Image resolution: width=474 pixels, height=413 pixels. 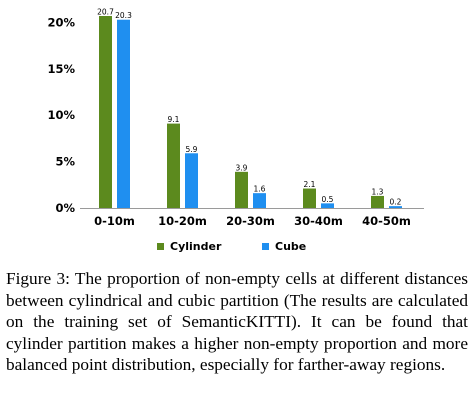 What do you see at coordinates (173, 165) in the screenshot?
I see `bar-cylinder-10-20m` at bounding box center [173, 165].